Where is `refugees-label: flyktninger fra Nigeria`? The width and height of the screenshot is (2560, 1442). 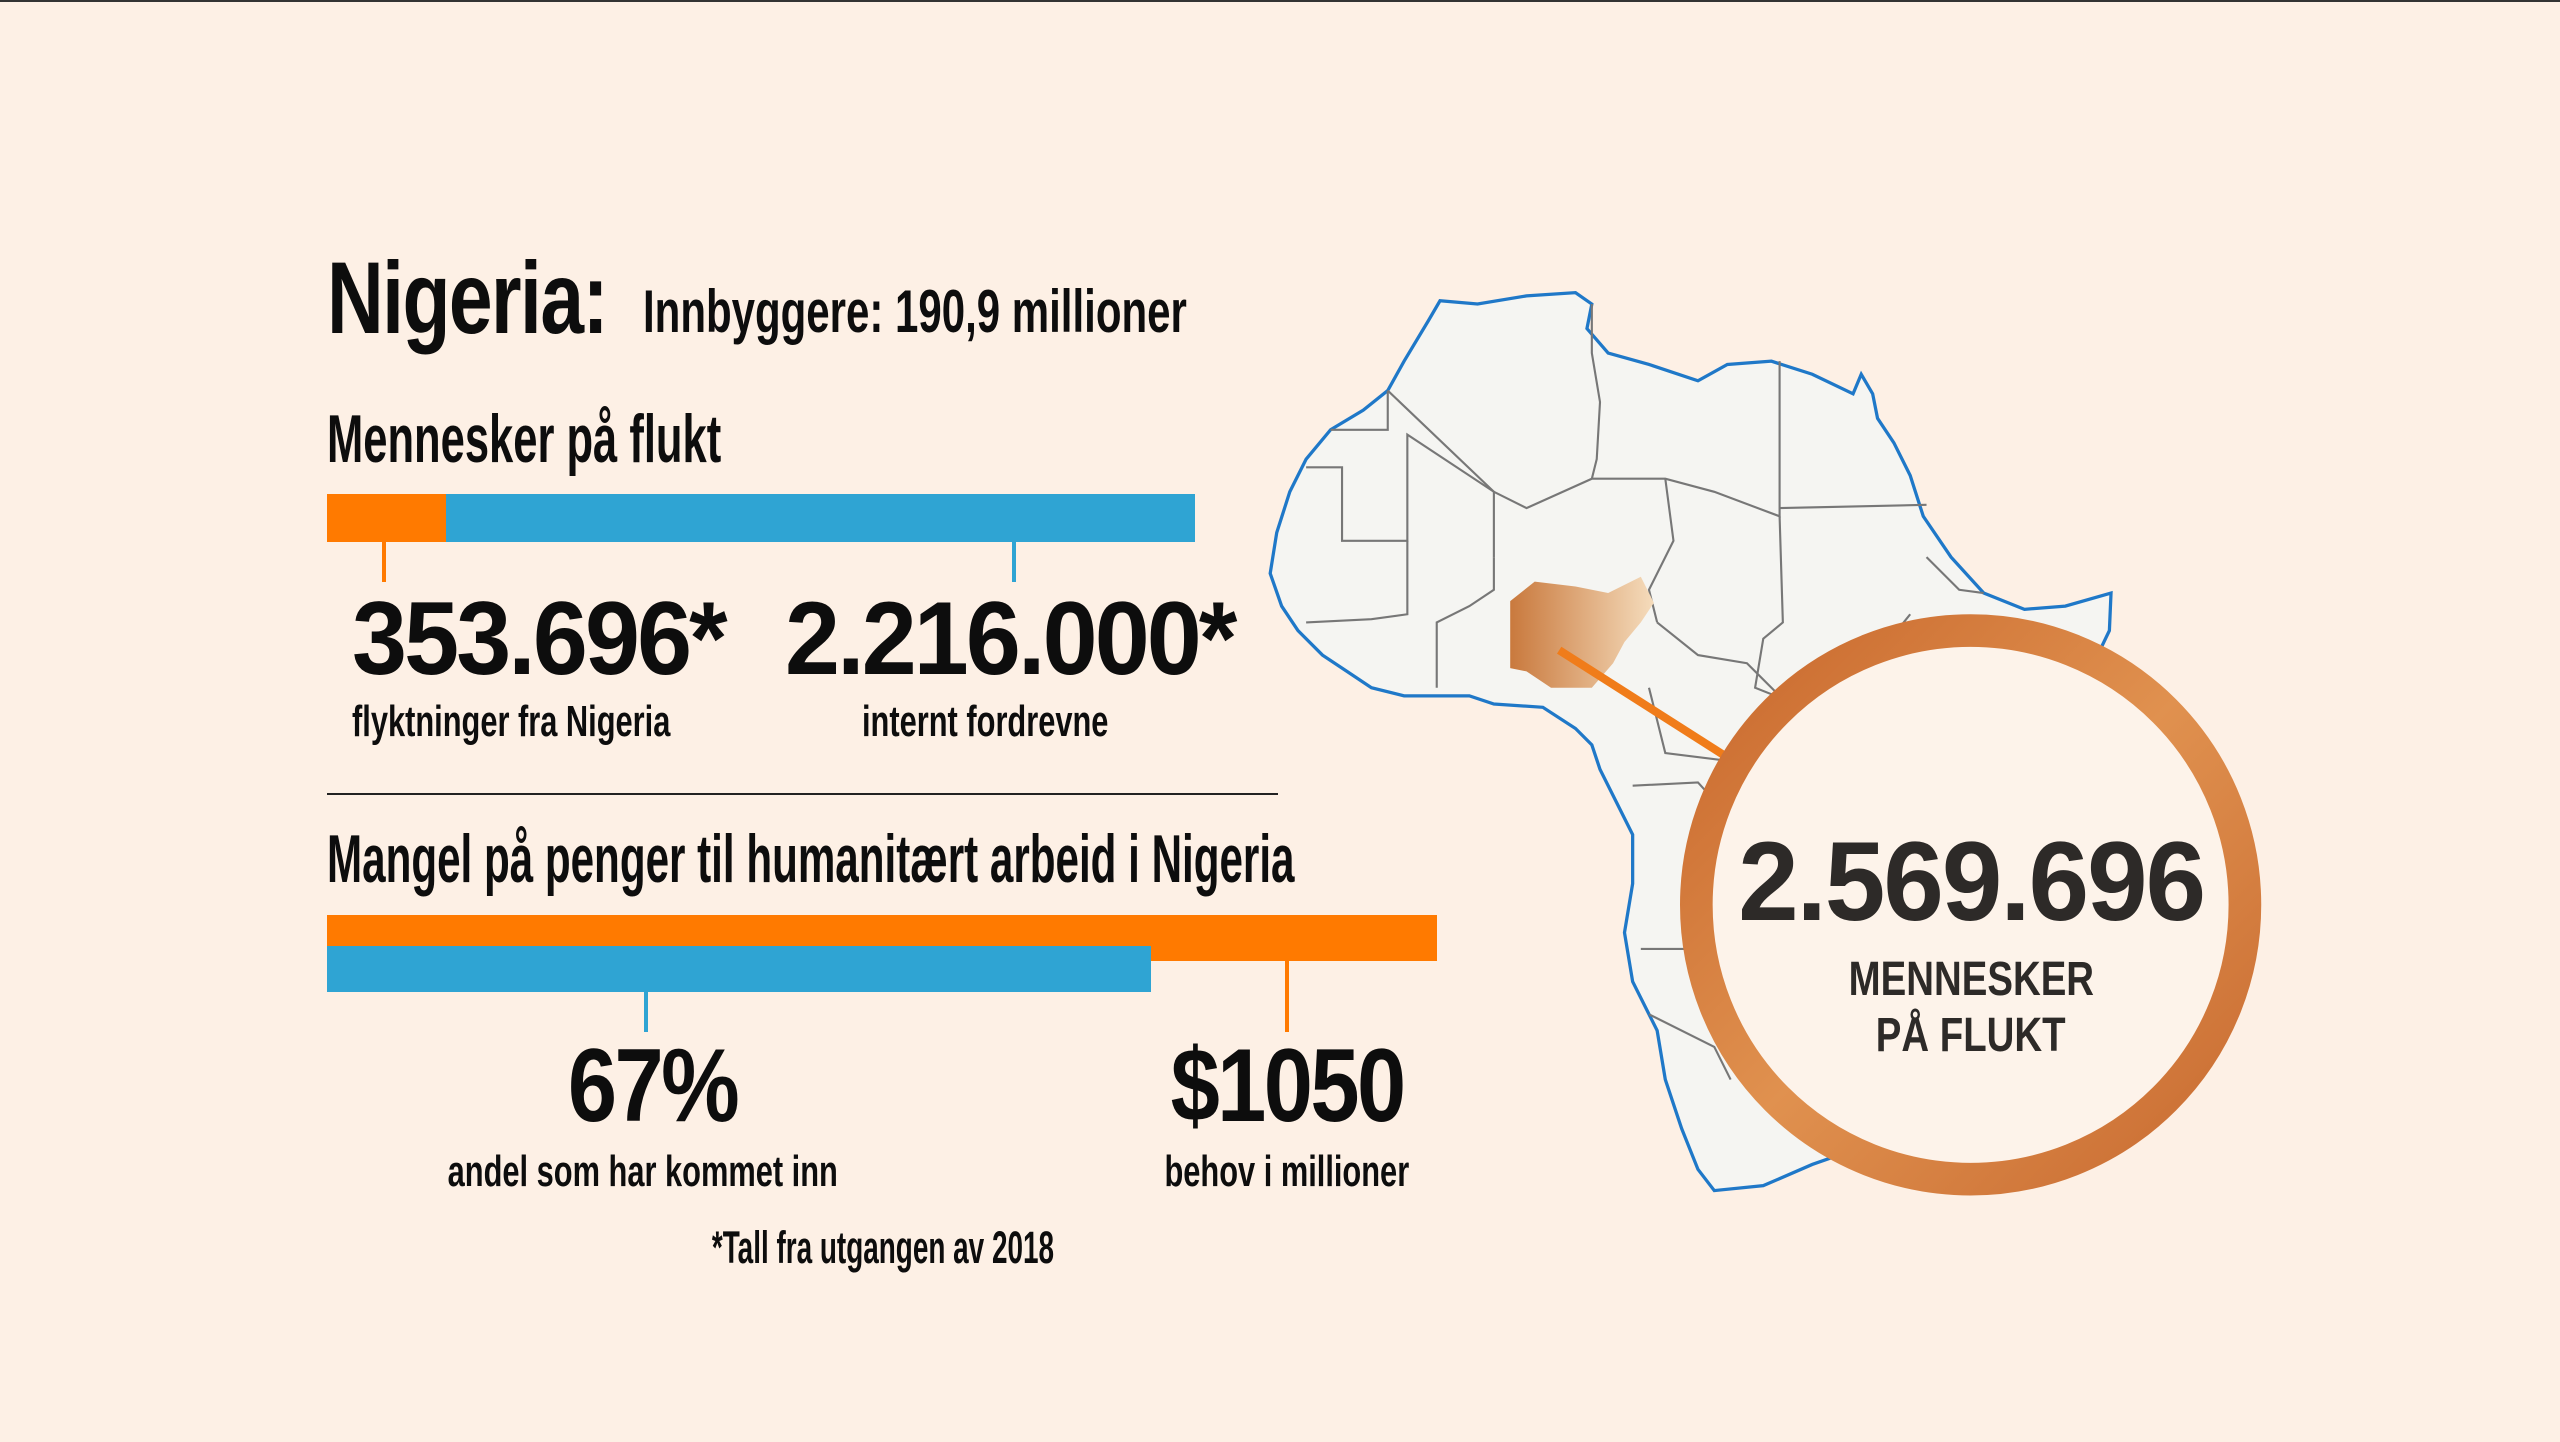
refugees-label: flyktninger fra Nigeria is located at coordinates (511, 721).